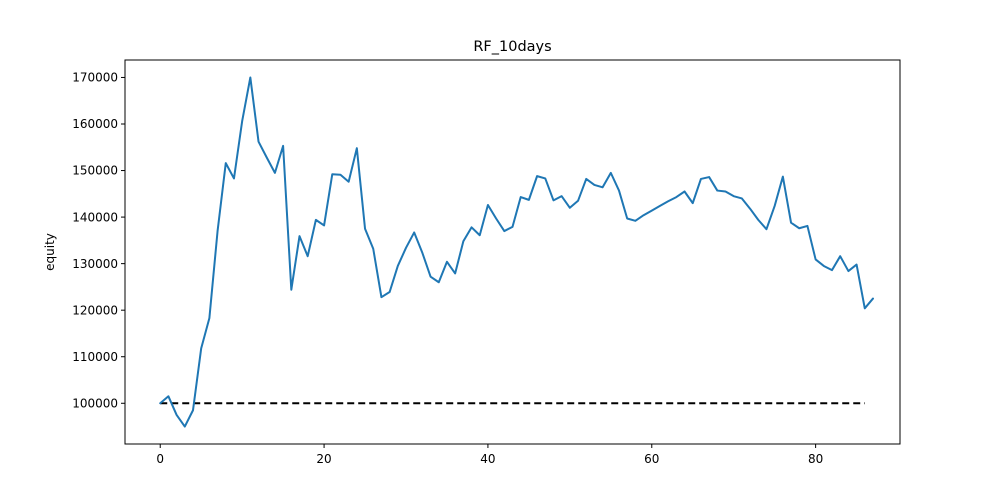  What do you see at coordinates (95, 171) in the screenshot?
I see `y-tick-label: 150000` at bounding box center [95, 171].